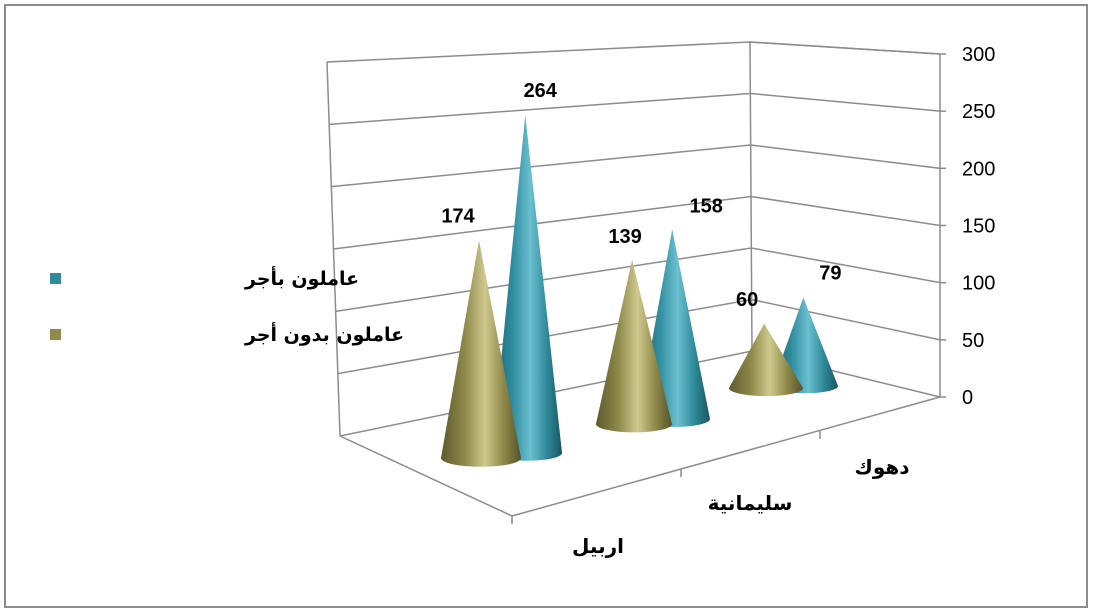  I want to click on y-tick-label: 150, so click(978, 227).